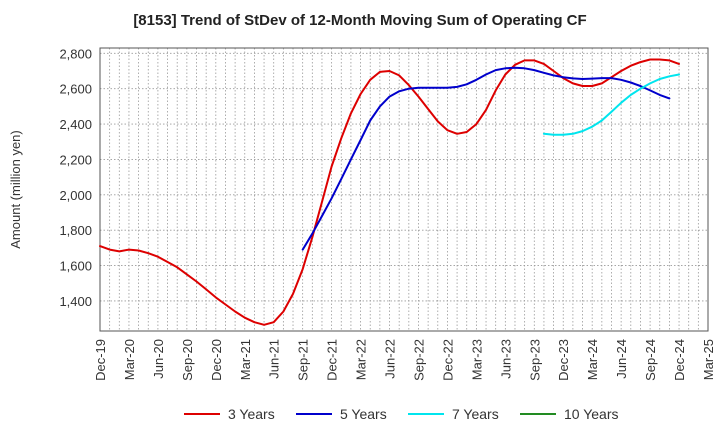 The width and height of the screenshot is (720, 440). What do you see at coordinates (363, 414) in the screenshot?
I see `legend-label: 5 Years` at bounding box center [363, 414].